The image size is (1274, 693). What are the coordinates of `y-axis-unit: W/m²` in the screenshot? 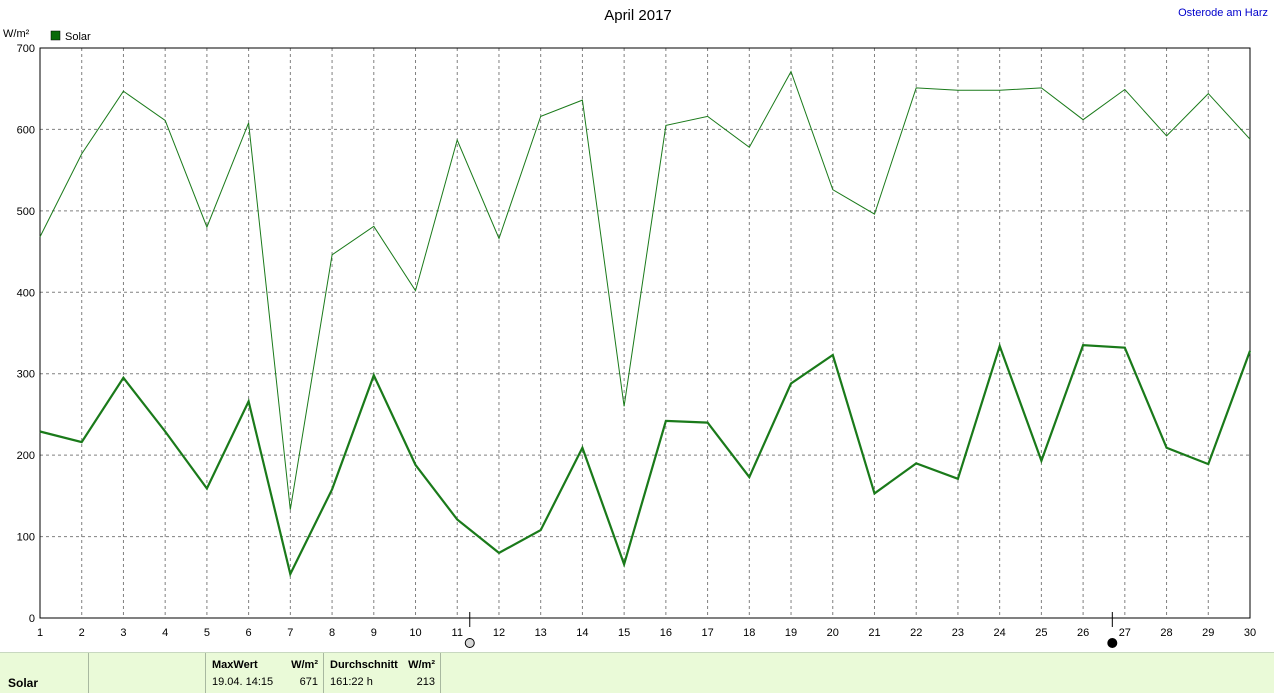 It's located at (16, 34).